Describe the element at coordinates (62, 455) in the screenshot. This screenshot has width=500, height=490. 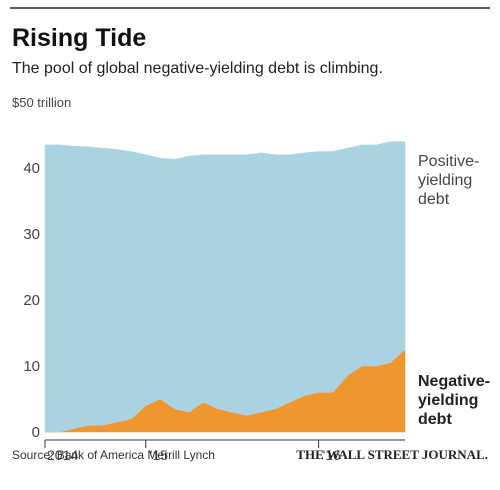
I see `x-tick-label: 2014` at that location.